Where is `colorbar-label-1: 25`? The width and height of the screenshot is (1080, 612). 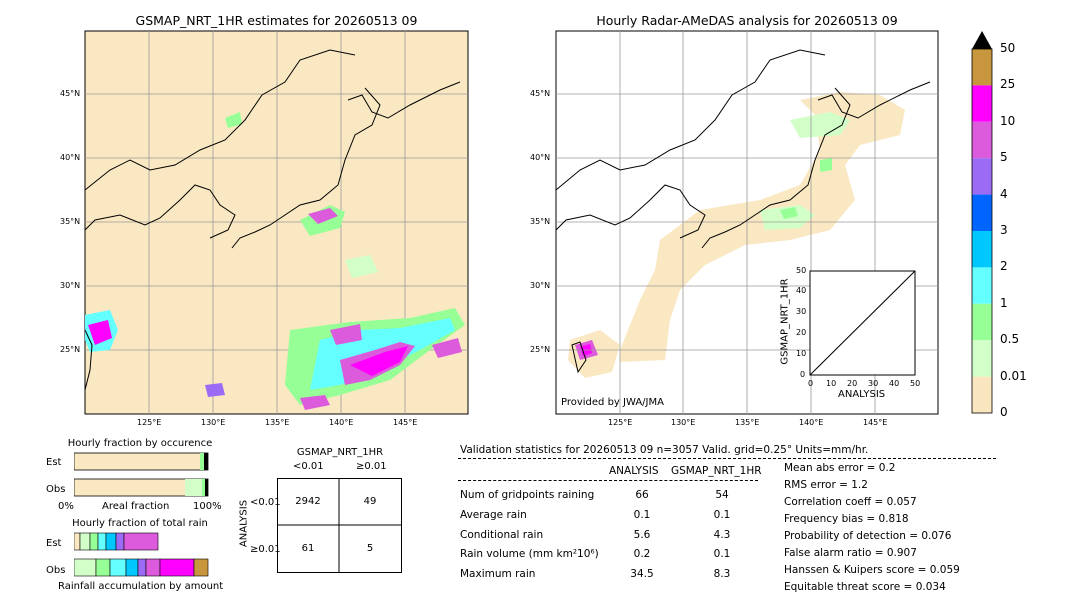
colorbar-label-1: 25 is located at coordinates (1008, 84).